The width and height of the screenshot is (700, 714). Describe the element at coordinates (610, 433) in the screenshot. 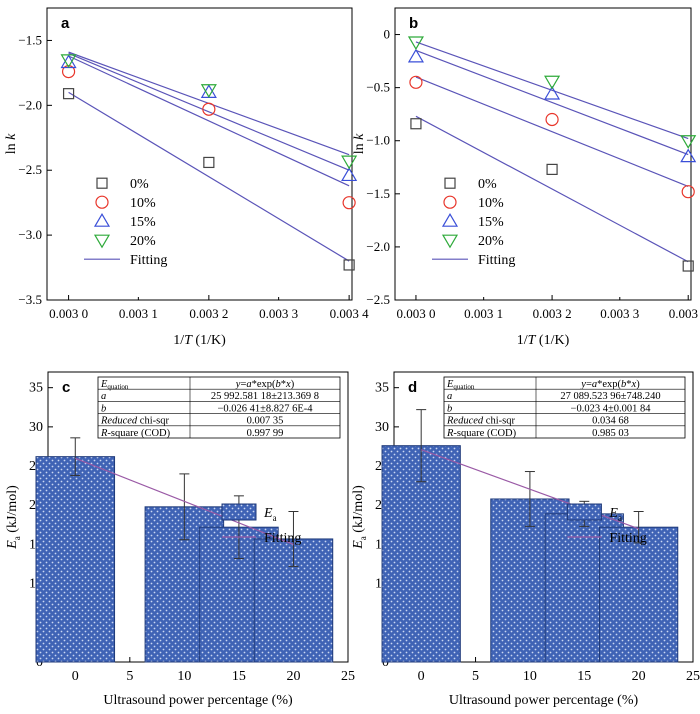

I see `table-cell: 0.985 03` at that location.